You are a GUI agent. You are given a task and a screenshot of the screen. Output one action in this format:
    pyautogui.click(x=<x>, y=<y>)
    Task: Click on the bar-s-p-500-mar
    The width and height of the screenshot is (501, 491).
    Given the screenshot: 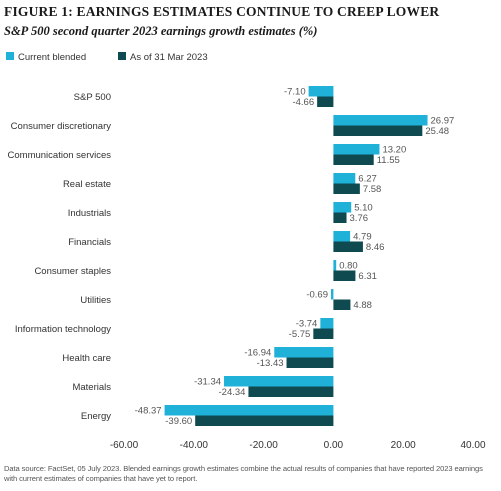 What is the action you would take?
    pyautogui.click(x=325, y=101)
    